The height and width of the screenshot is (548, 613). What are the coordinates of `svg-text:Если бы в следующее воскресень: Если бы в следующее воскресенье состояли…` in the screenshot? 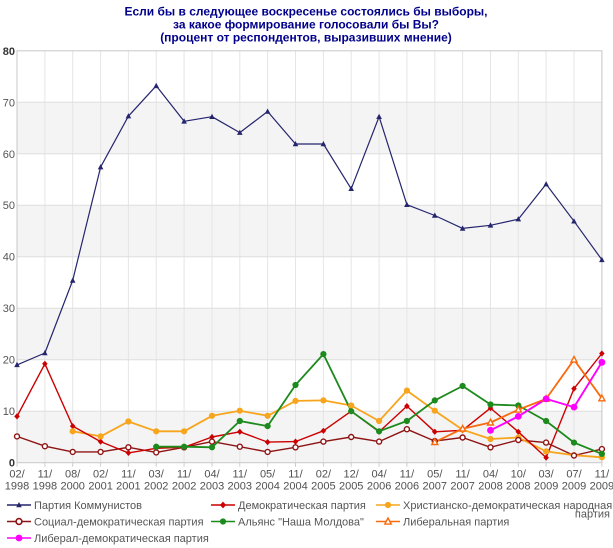 It's located at (306, 12).